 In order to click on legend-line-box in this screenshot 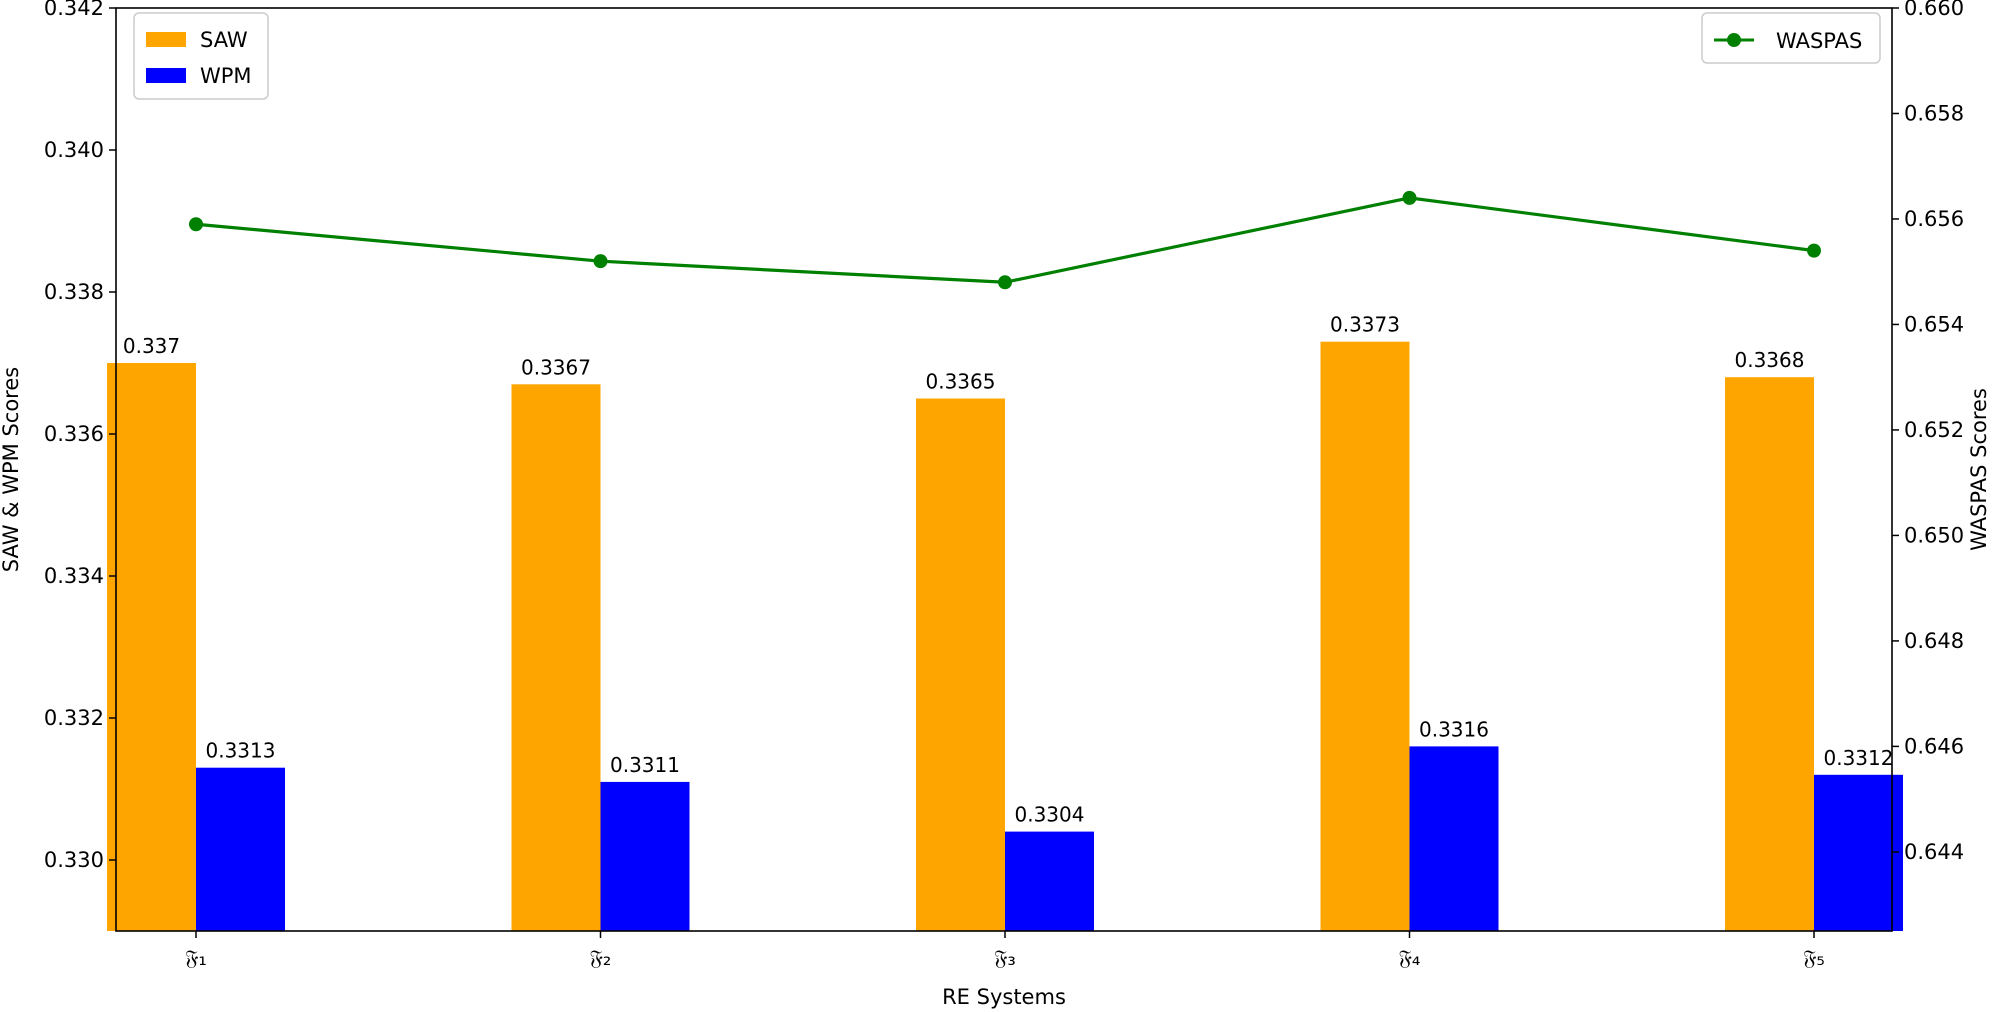, I will do `click(1791, 38)`.